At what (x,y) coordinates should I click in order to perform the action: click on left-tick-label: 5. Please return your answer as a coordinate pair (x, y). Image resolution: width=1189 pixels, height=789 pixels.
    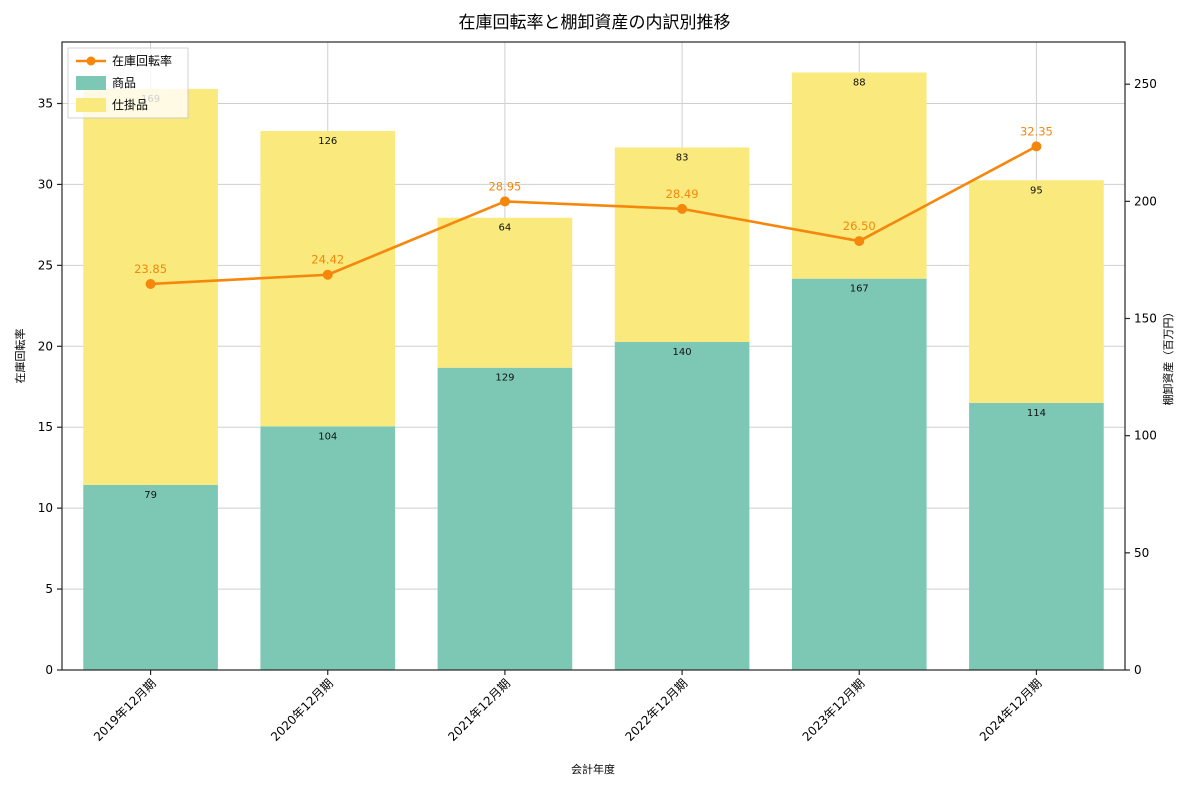
    Looking at the image, I should click on (49, 589).